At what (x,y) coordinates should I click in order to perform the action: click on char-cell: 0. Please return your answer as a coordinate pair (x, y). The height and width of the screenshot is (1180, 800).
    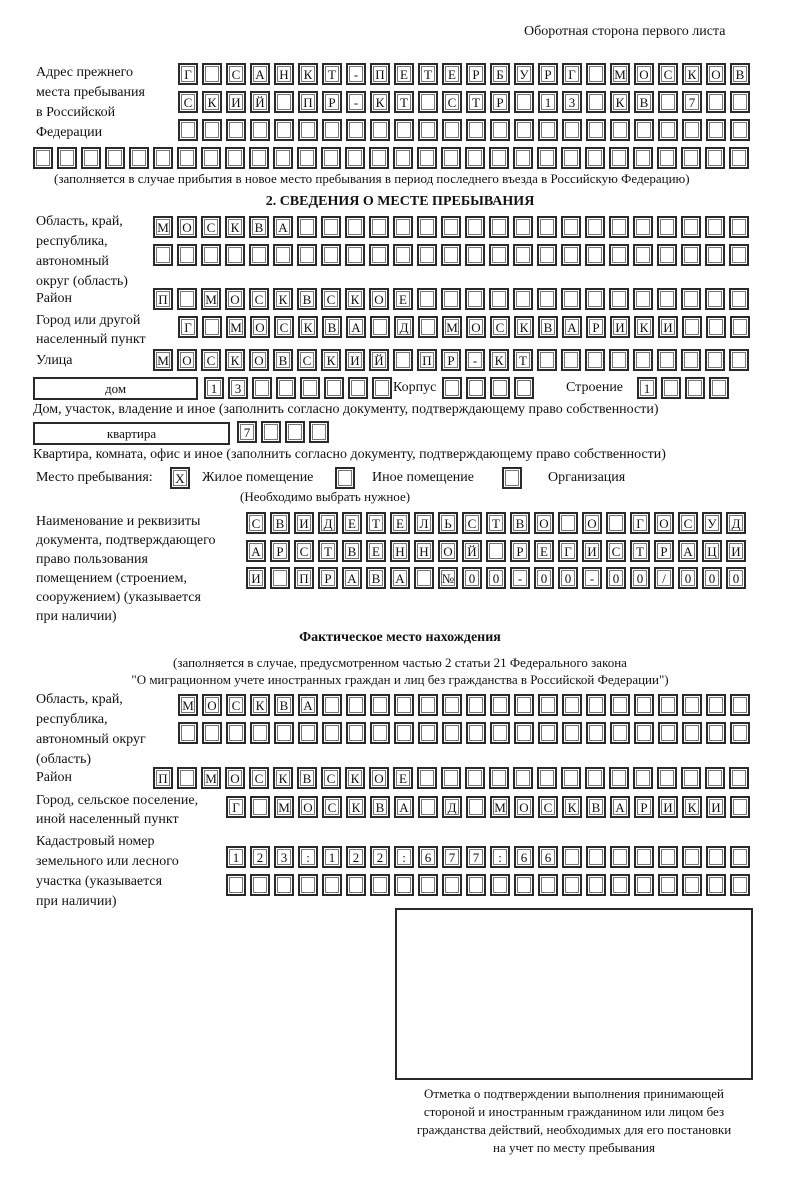
    Looking at the image, I should click on (472, 578).